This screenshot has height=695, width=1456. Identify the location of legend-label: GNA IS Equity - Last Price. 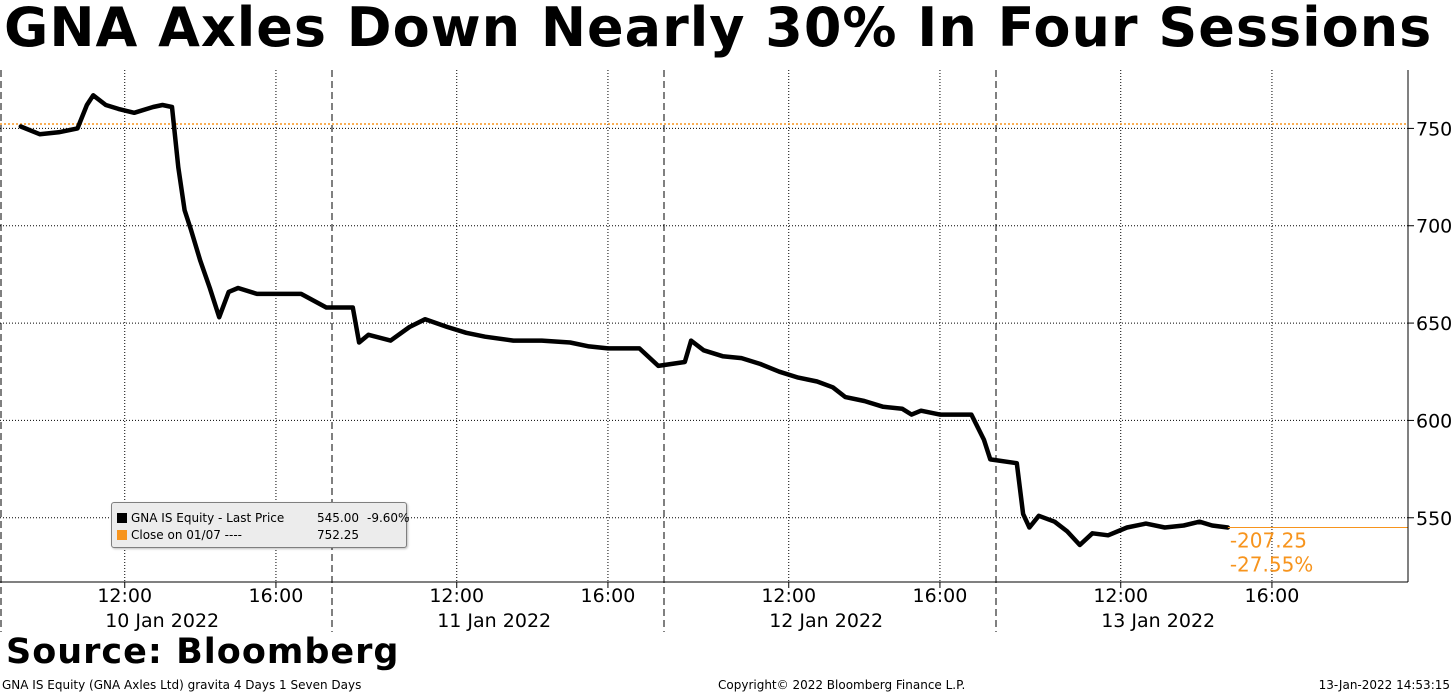
(208, 518).